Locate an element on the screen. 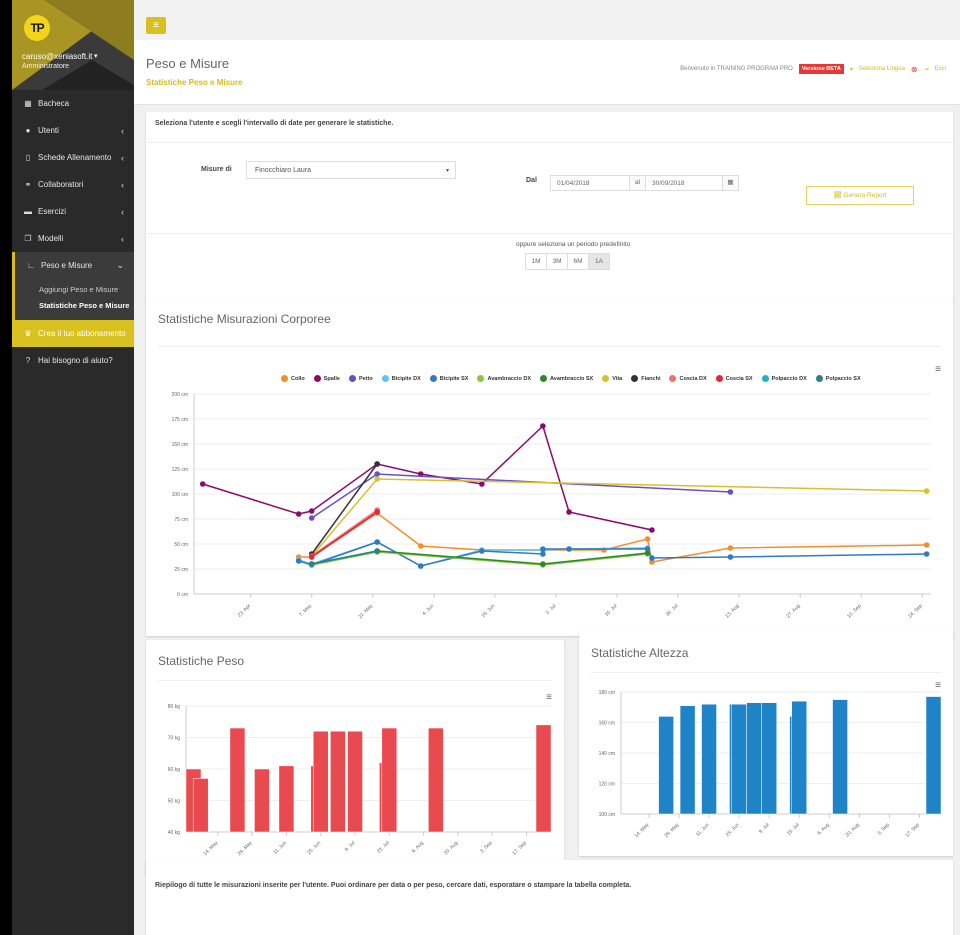 This screenshot has width=960, height=935. sidebar-item-label: Collaboratori is located at coordinates (61, 184).